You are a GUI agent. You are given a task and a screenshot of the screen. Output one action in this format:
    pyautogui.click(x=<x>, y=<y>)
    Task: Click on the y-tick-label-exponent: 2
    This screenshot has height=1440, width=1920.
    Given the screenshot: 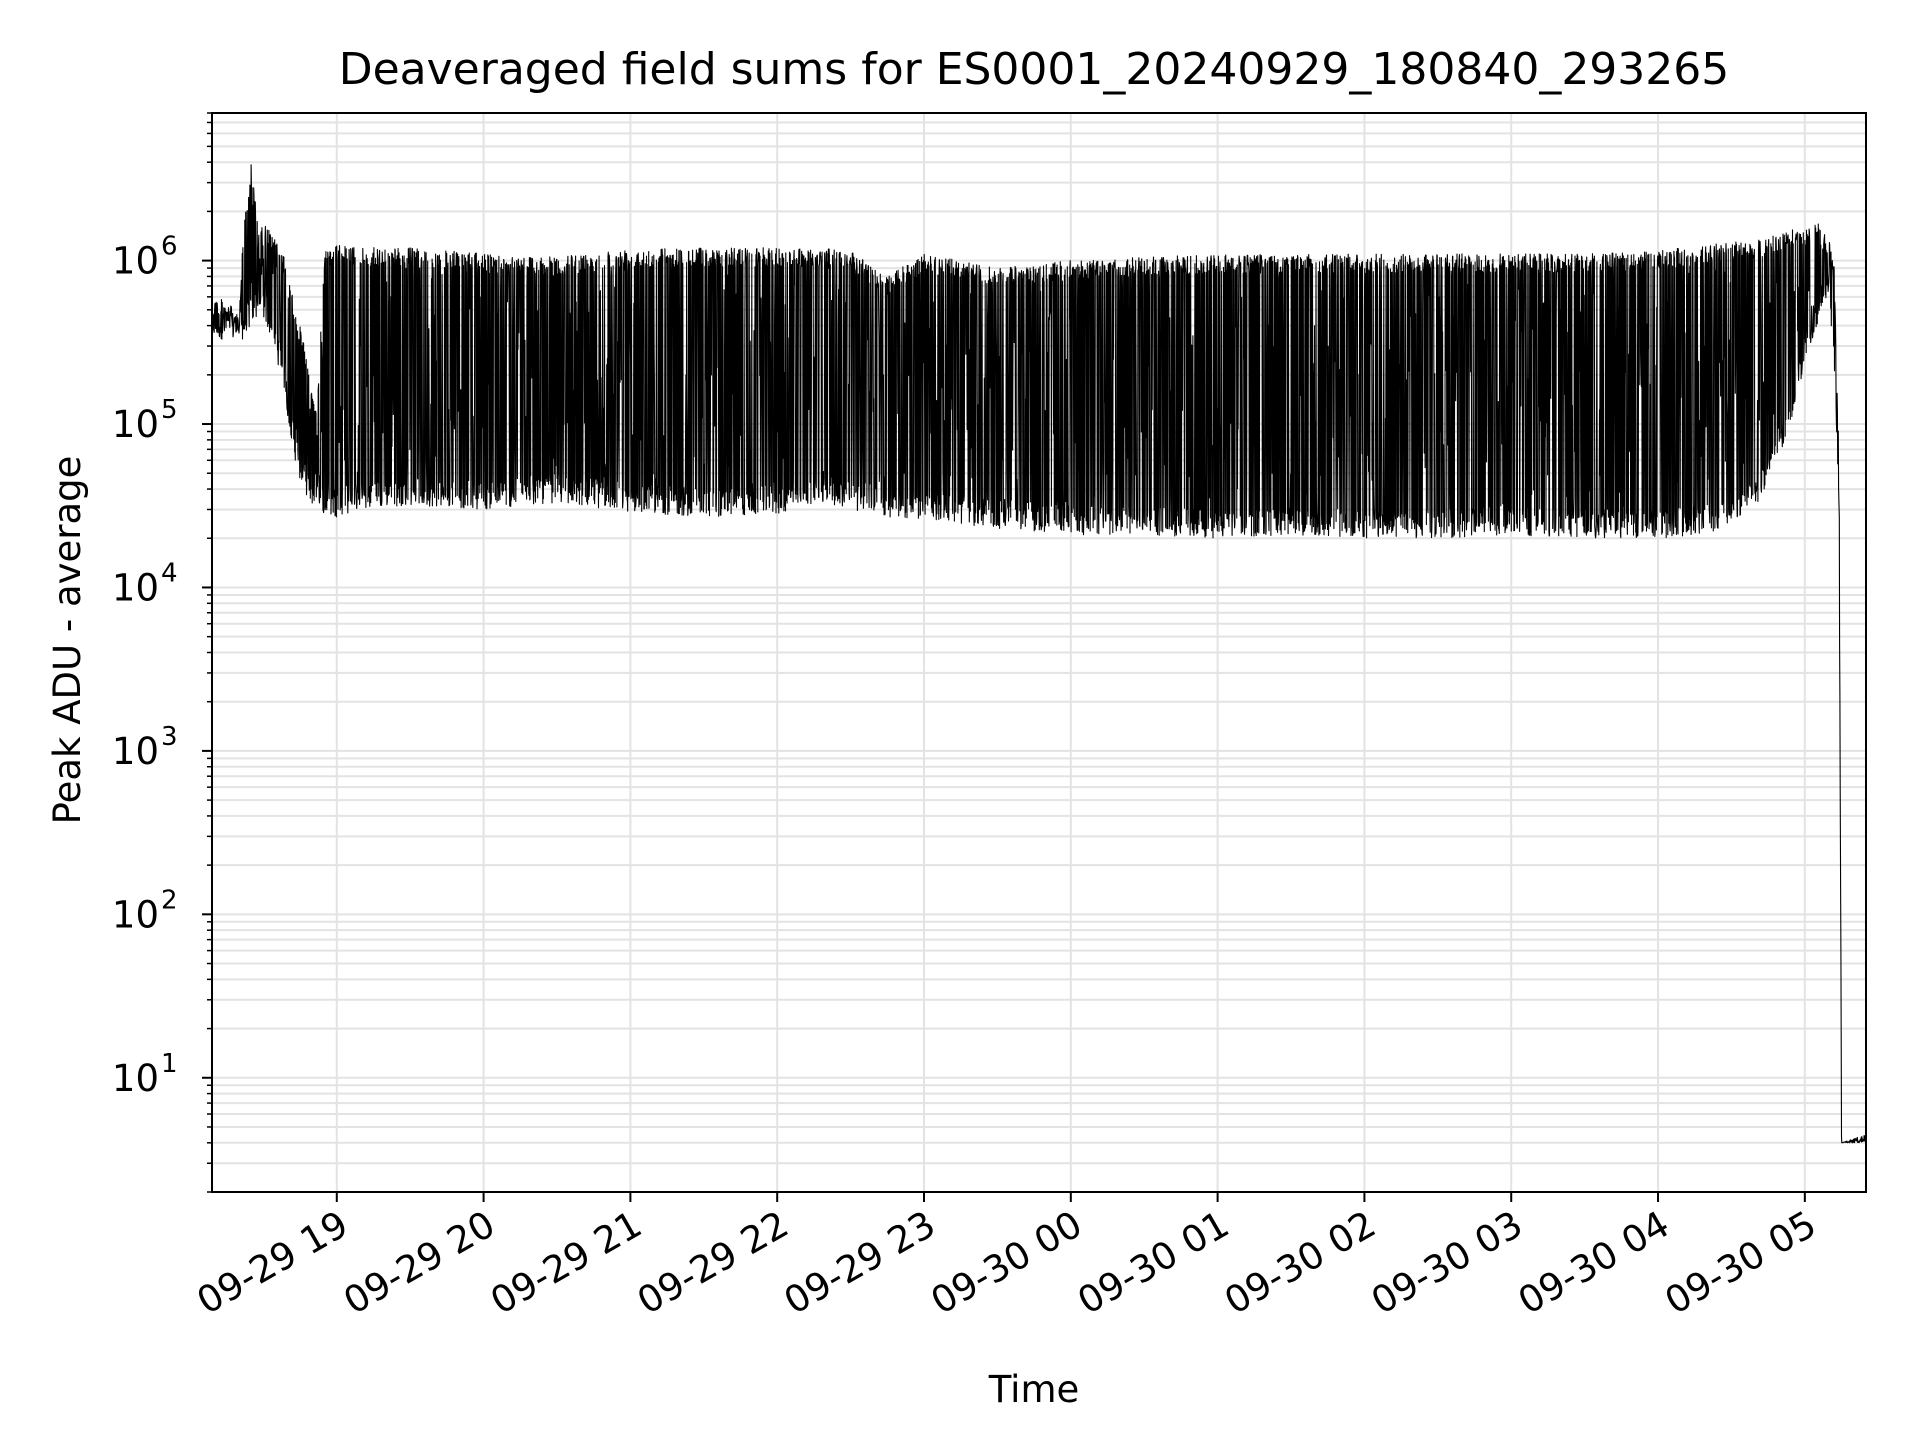 What is the action you would take?
    pyautogui.click(x=169, y=900)
    